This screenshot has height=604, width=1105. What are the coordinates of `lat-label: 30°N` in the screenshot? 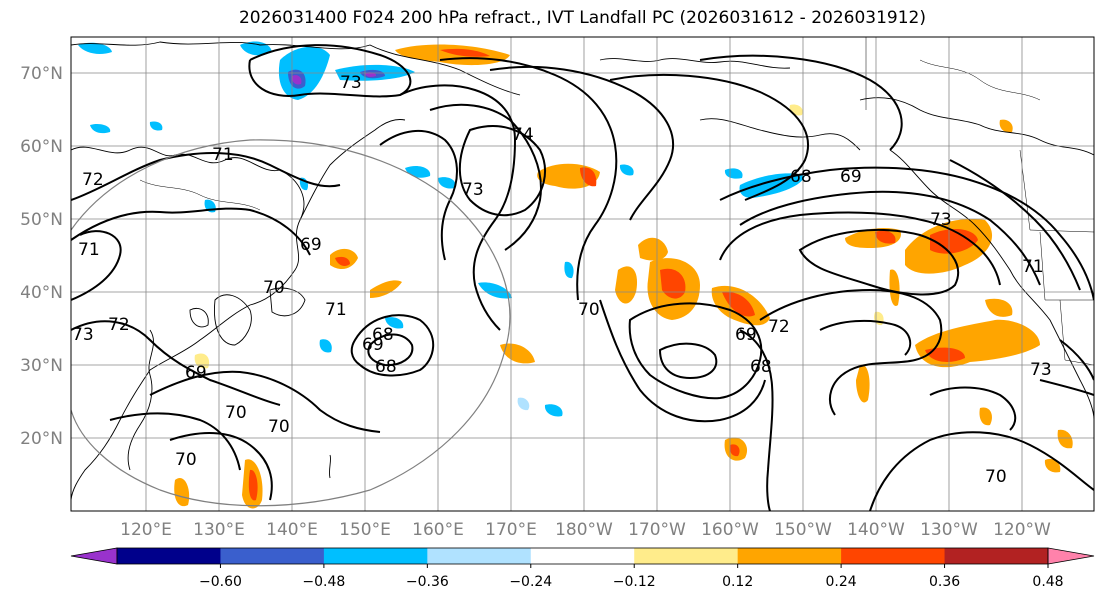 It's located at (41, 366).